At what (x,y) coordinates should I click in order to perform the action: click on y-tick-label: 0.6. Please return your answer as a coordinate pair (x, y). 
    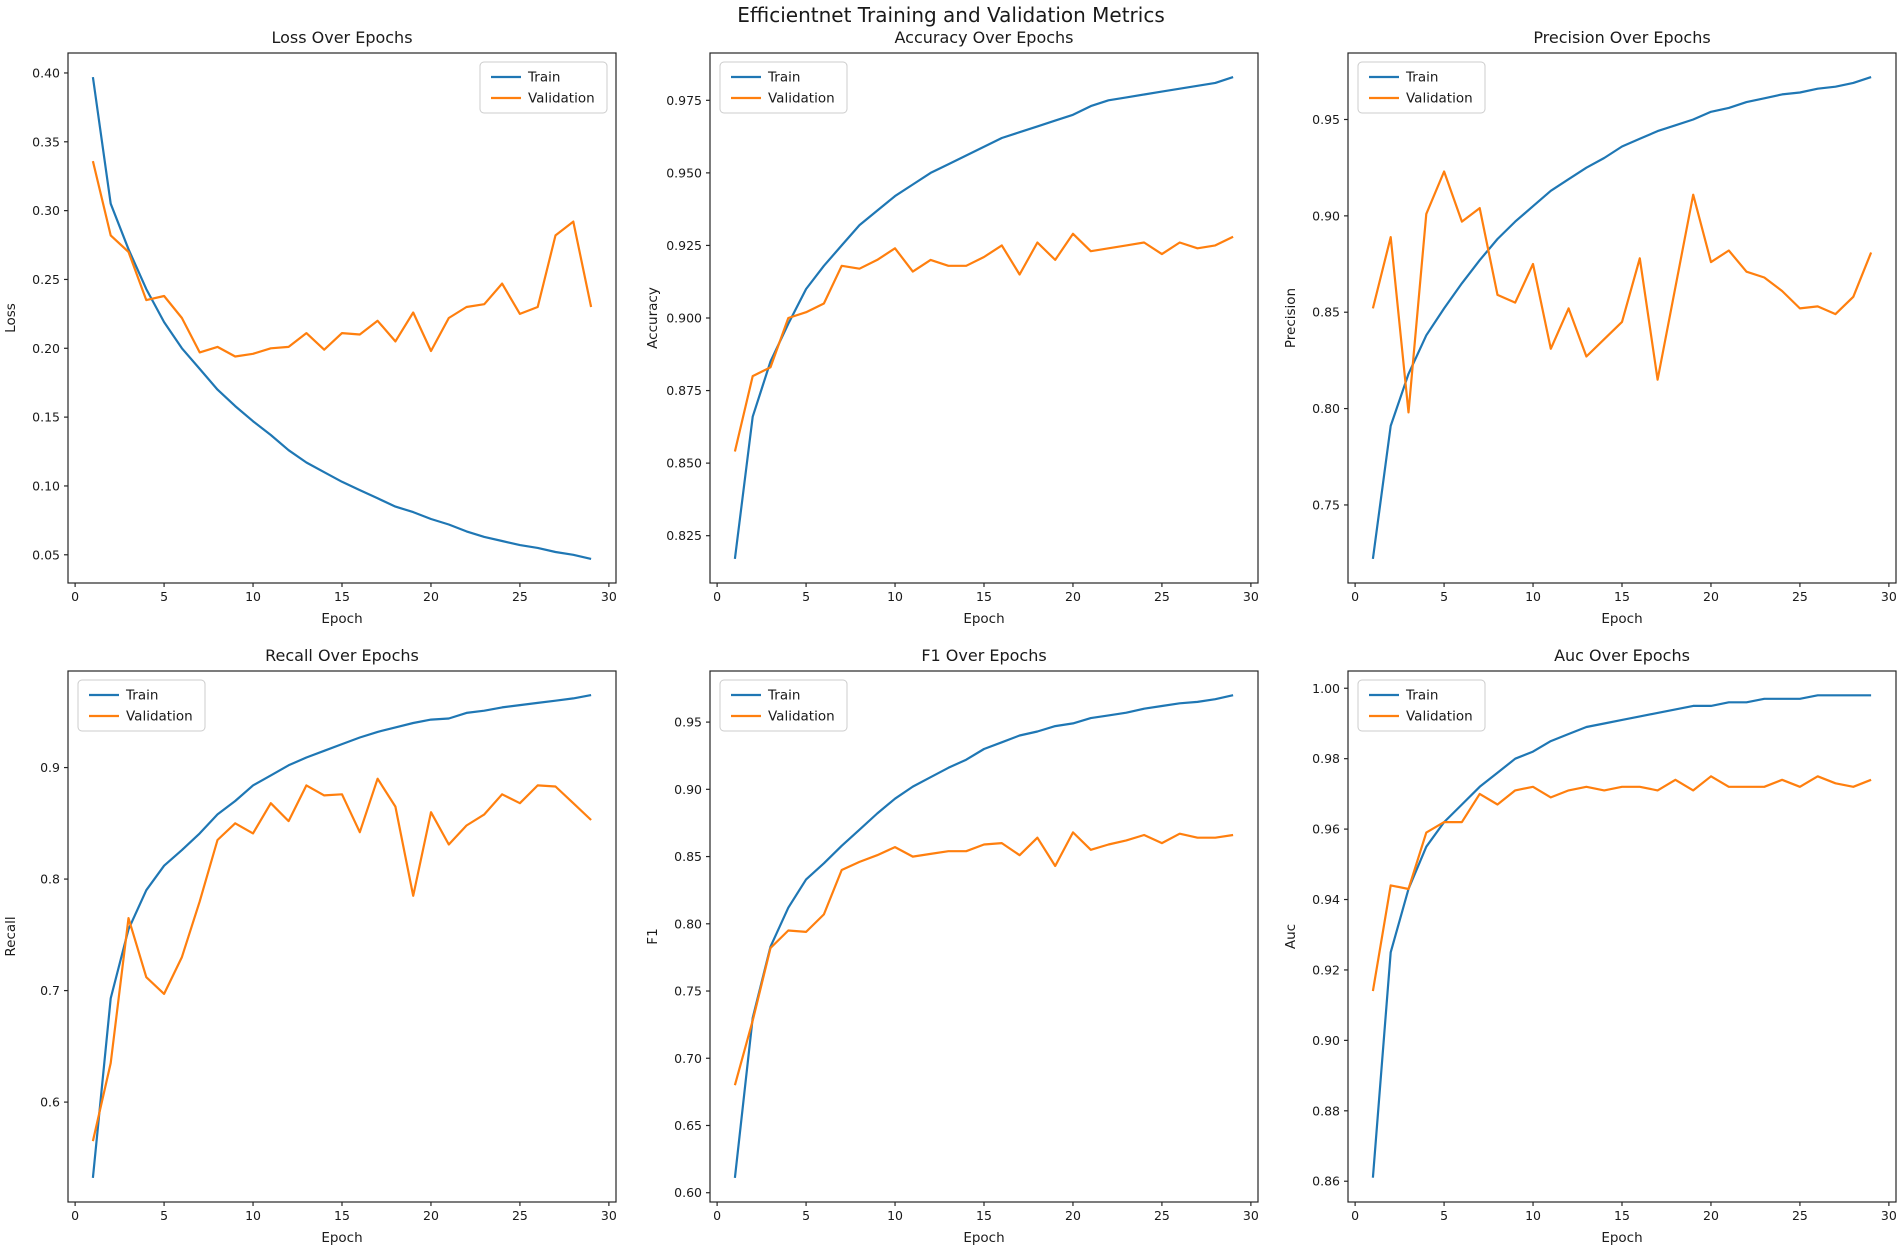
    Looking at the image, I should click on (50, 1102).